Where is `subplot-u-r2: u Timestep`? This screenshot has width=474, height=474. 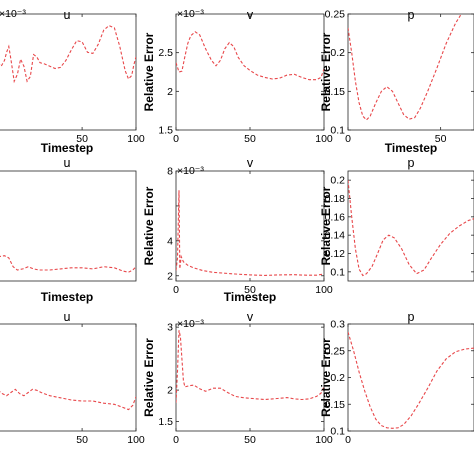
subplot-u-r2: u Timestep is located at coordinates (68, 230).